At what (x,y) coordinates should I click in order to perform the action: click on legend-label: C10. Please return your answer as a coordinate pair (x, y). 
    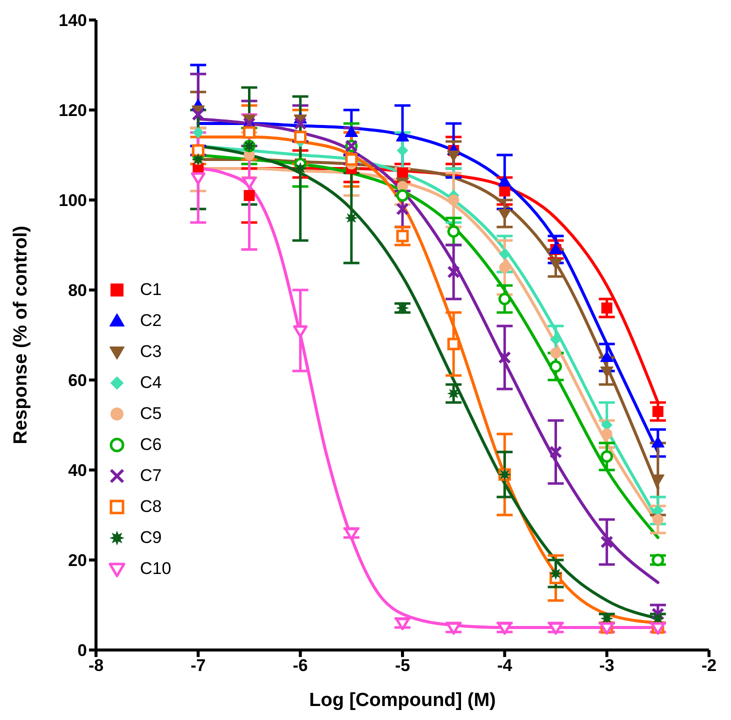
    Looking at the image, I should click on (156, 569).